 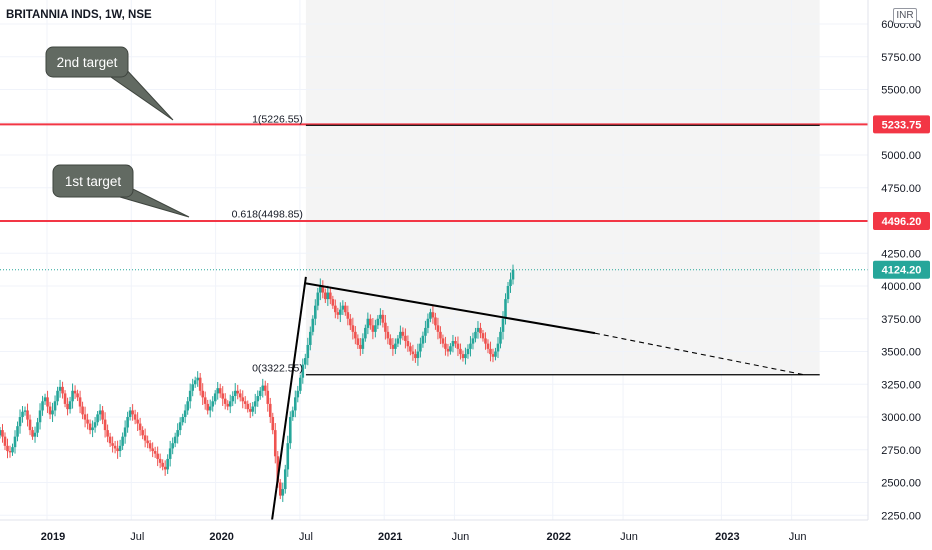 What do you see at coordinates (901, 189) in the screenshot?
I see `y-tick-label: 4750.00` at bounding box center [901, 189].